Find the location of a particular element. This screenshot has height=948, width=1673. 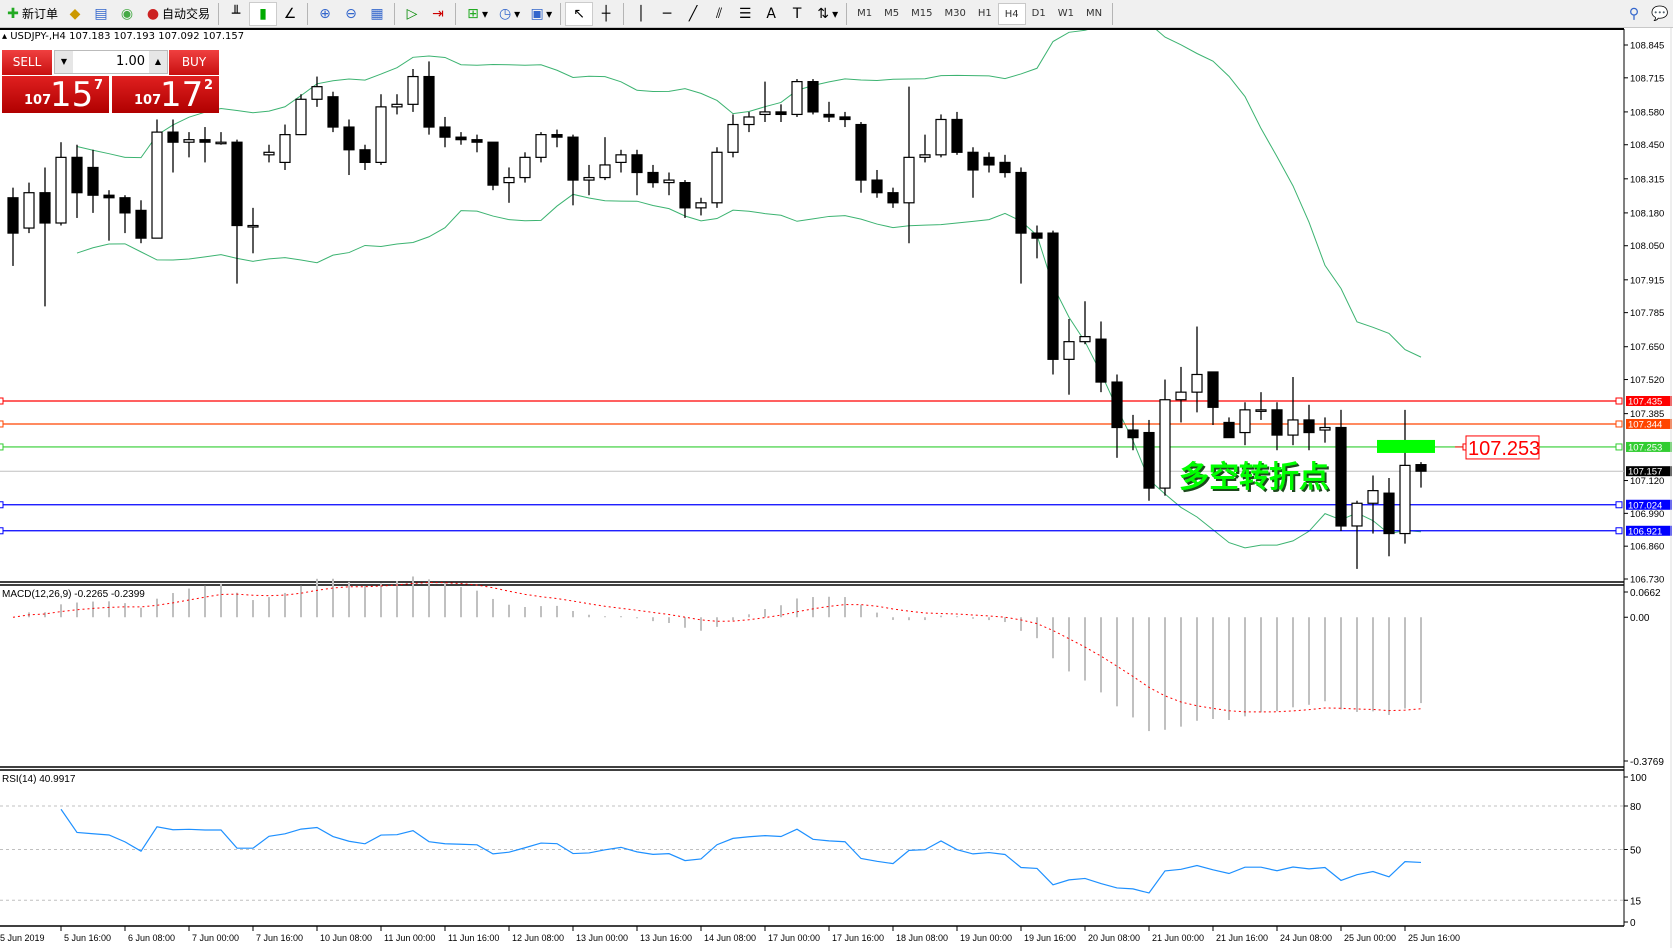

hline-price-label: 107.344 is located at coordinates (1645, 424).